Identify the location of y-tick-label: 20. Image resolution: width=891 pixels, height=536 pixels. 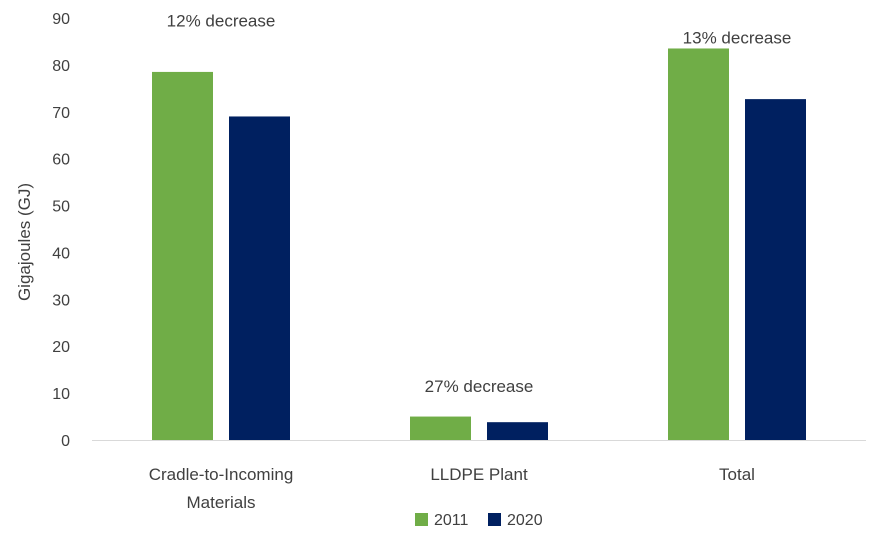
(61, 347).